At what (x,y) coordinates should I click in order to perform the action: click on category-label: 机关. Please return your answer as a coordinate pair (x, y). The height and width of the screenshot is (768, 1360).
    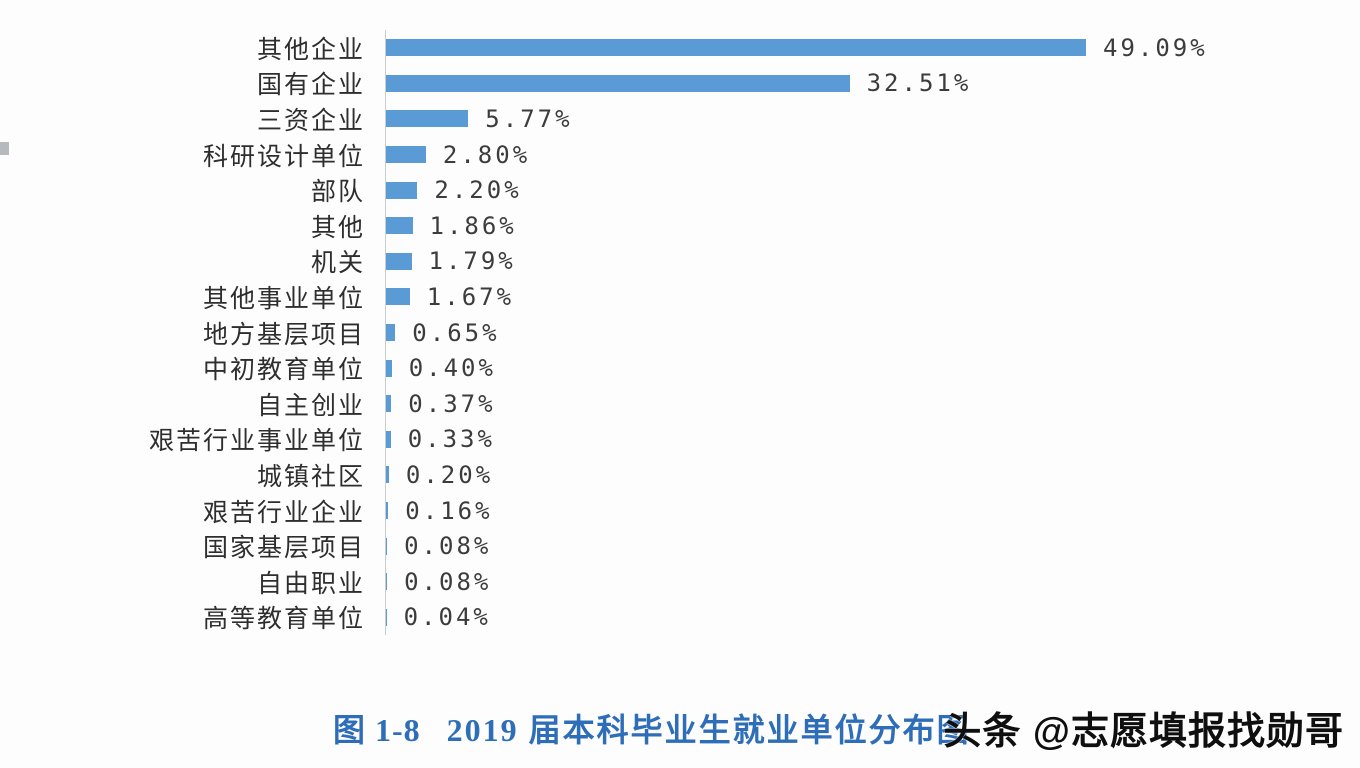
    Looking at the image, I should click on (337, 263).